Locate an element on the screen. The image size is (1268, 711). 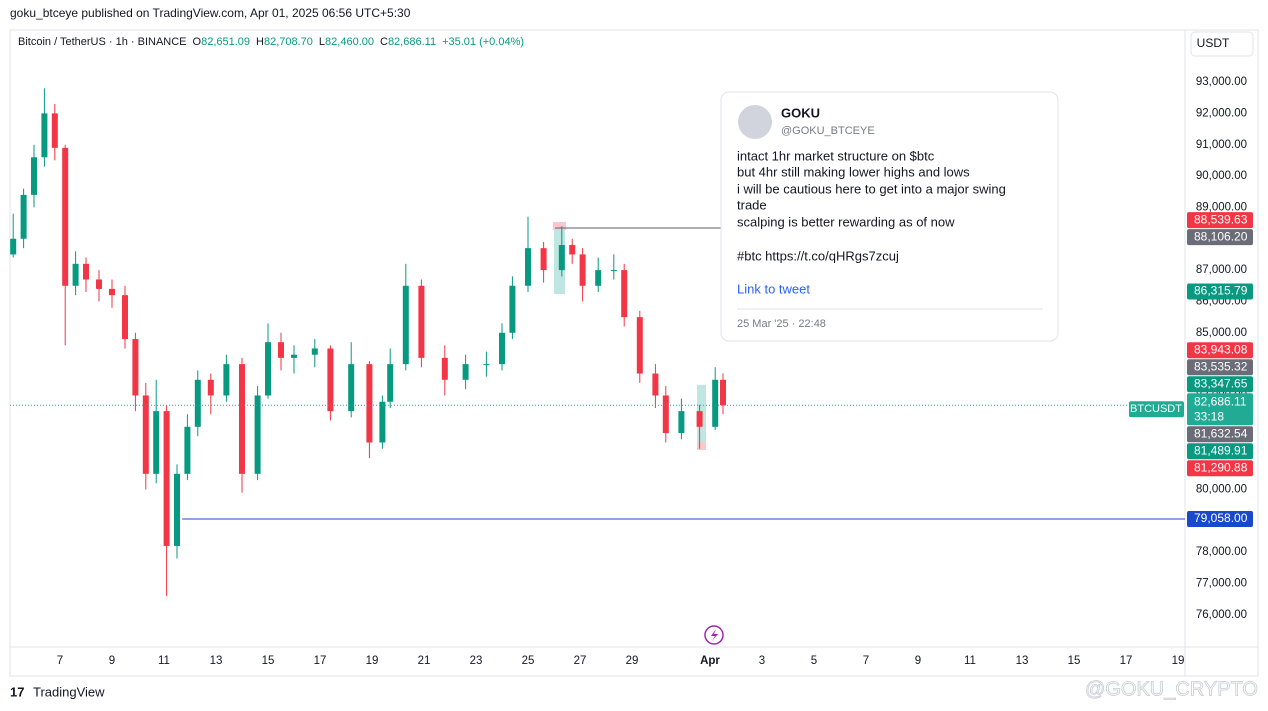
price-badge-text: 88,539.63 is located at coordinates (1221, 219).